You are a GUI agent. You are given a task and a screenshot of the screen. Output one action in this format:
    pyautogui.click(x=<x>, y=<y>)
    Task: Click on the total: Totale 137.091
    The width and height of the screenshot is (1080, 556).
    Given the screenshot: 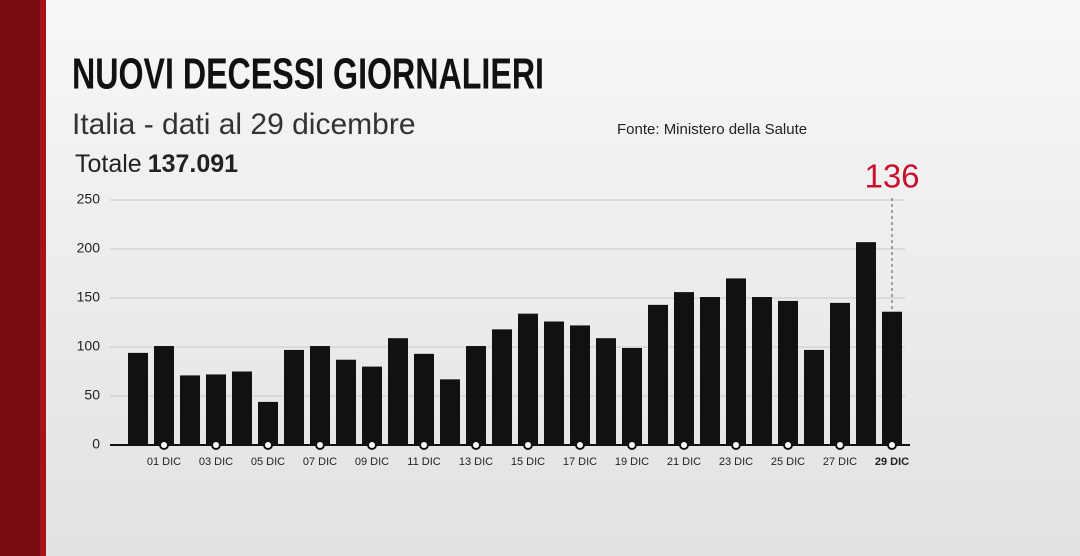 What is the action you would take?
    pyautogui.click(x=156, y=164)
    